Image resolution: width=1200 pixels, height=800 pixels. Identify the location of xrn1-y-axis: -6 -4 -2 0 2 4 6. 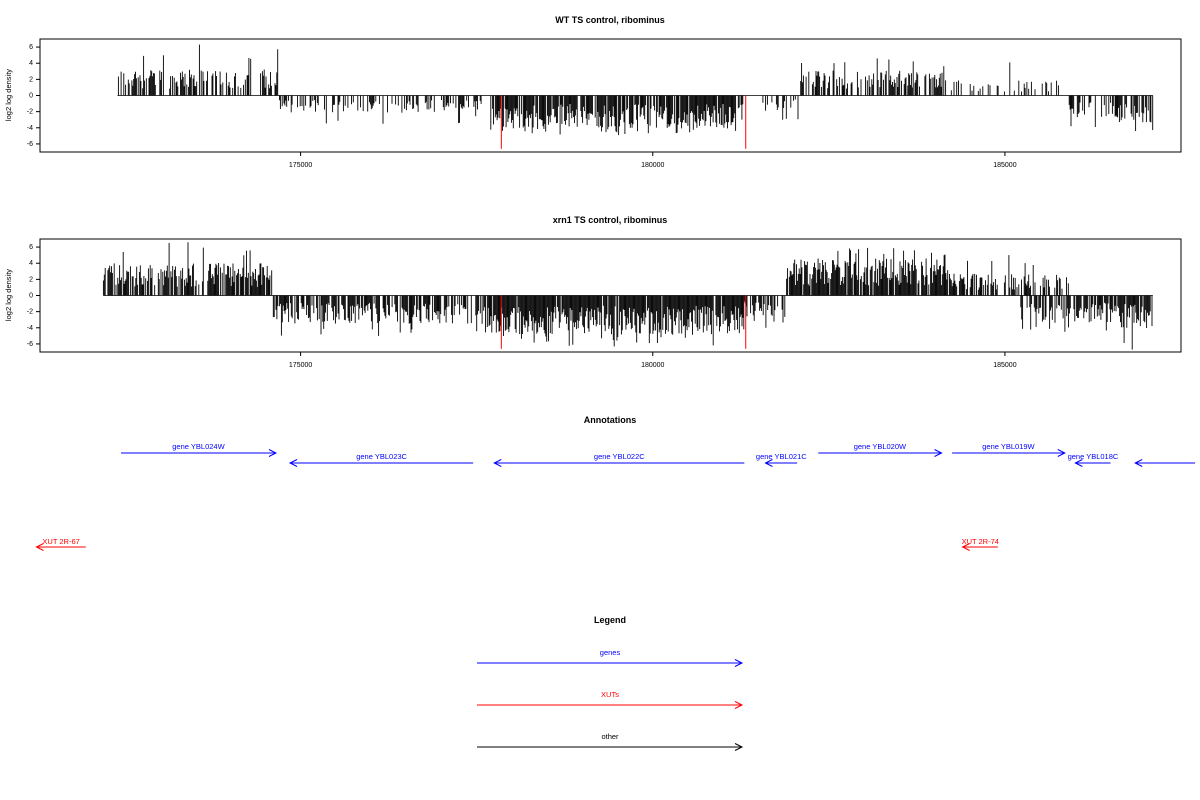
(33, 296).